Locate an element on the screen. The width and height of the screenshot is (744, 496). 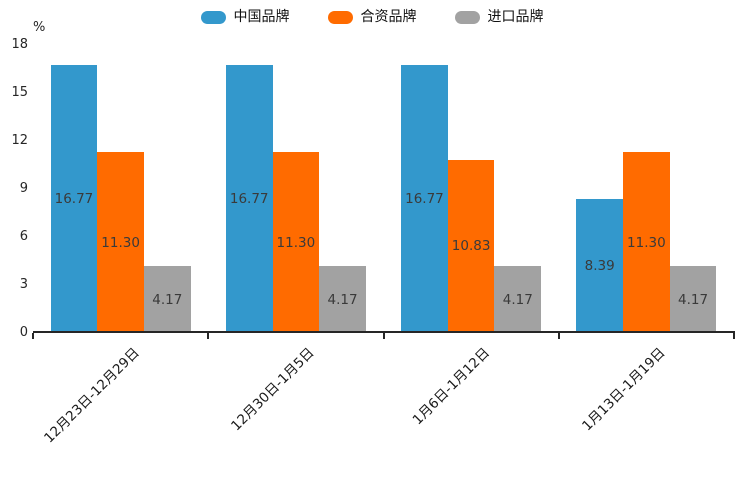
bar-进口品牌-3: 4.17 is located at coordinates (518, 299).